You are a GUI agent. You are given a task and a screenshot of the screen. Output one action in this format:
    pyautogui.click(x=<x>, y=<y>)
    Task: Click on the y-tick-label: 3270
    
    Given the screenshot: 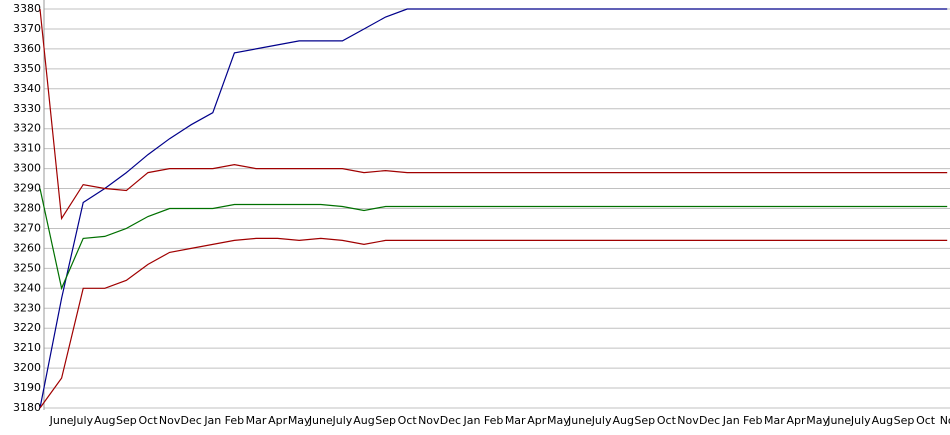 What is the action you would take?
    pyautogui.click(x=27, y=227)
    